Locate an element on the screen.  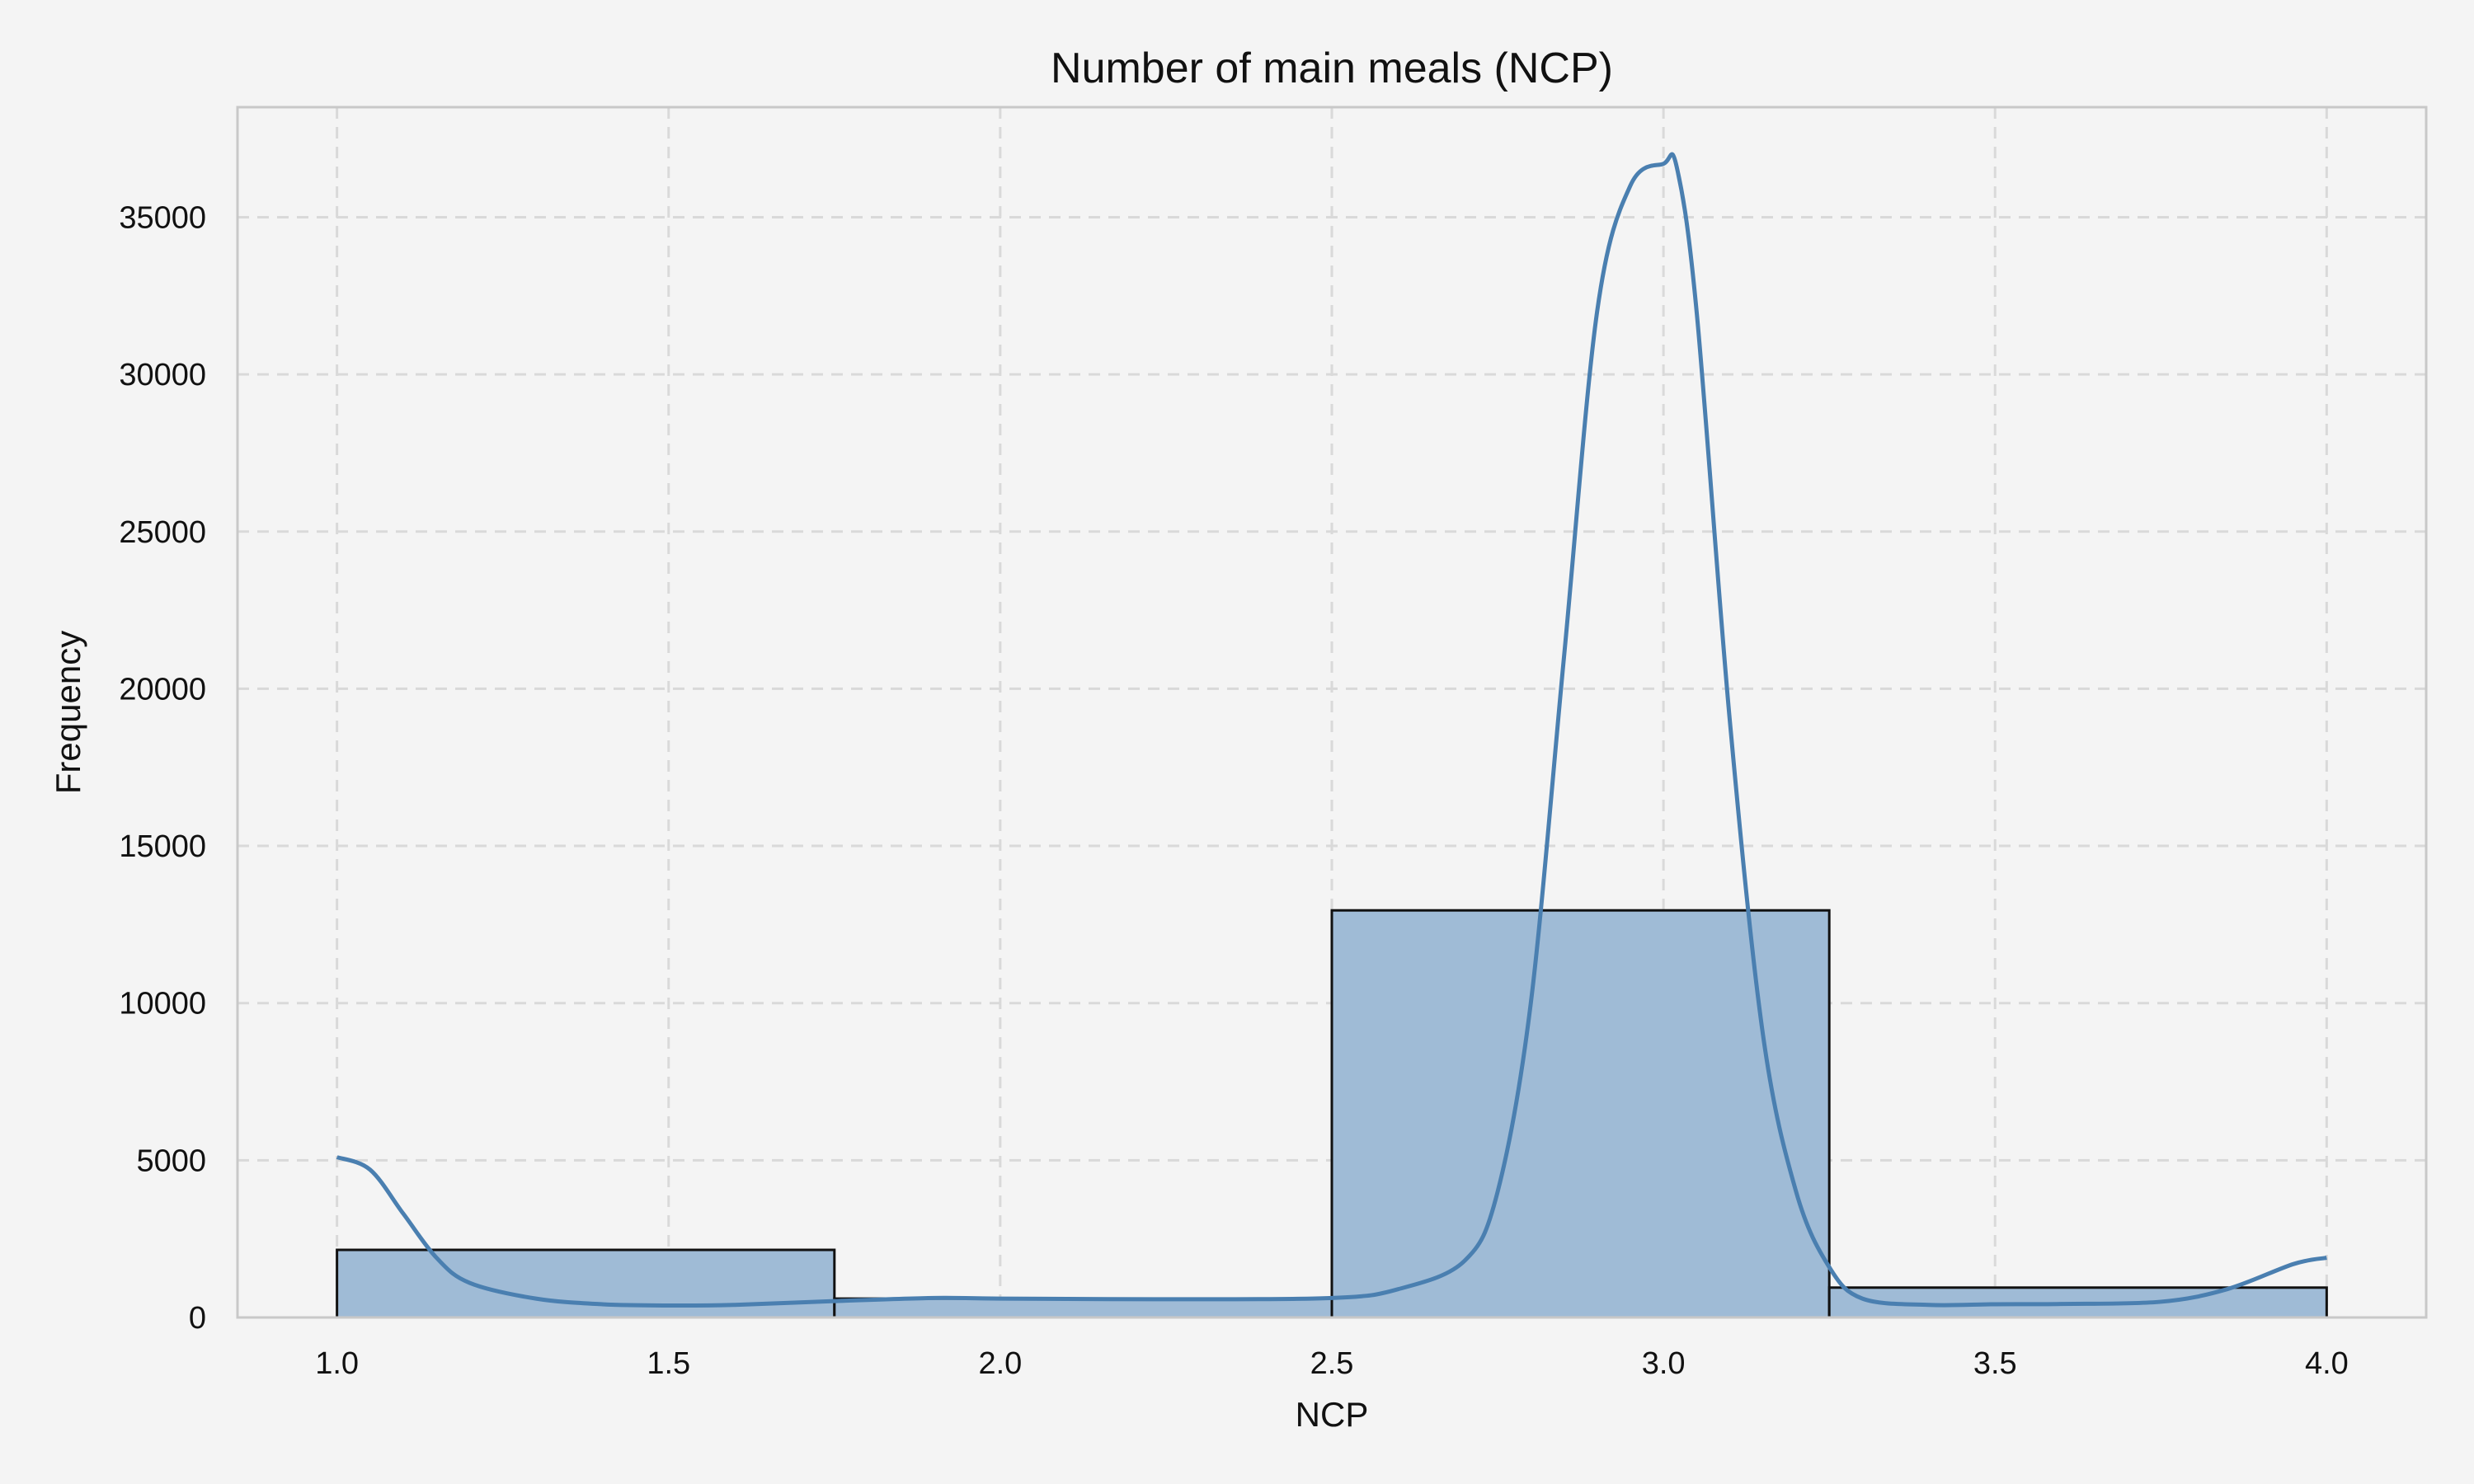
y-tick-labels: 0 5000 10000 15000 20000 25000 30000 35000 is located at coordinates (162, 768).